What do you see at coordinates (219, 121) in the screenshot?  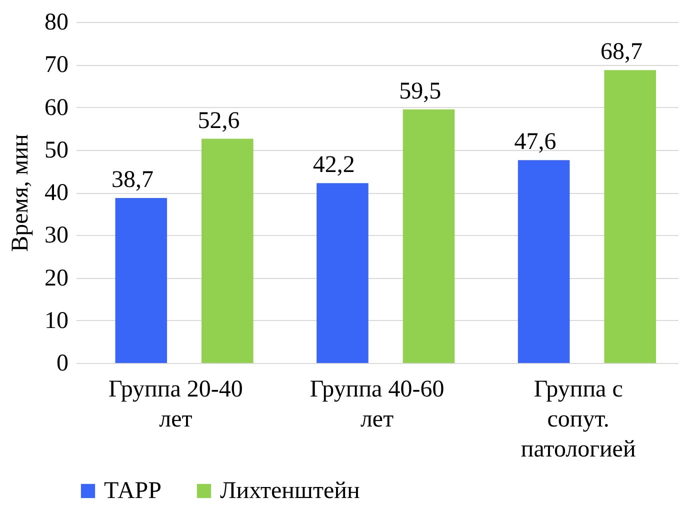 I see `data-label: 52,6` at bounding box center [219, 121].